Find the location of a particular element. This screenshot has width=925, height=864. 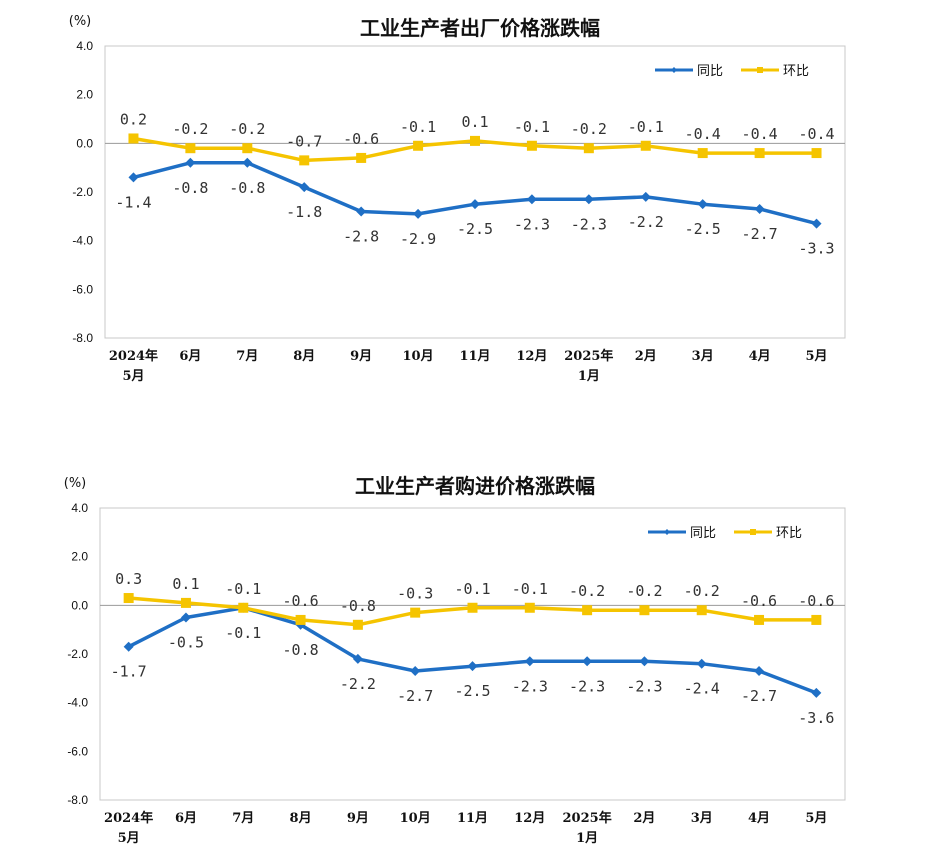

data-label: -1.7 is located at coordinates (129, 672).